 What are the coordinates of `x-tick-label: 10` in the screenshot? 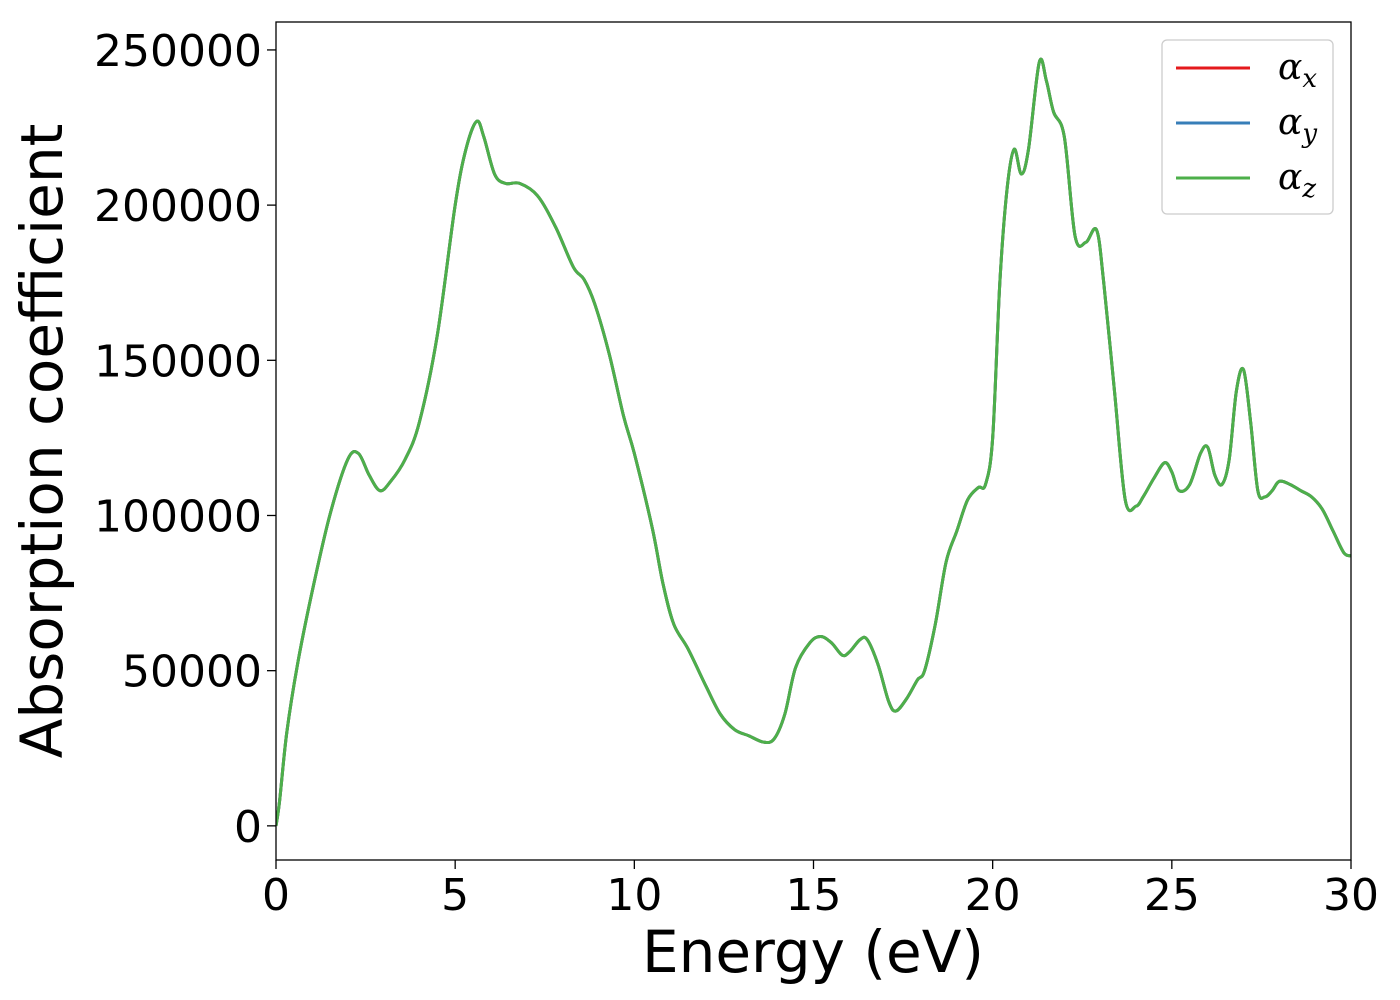 It's located at (634, 895).